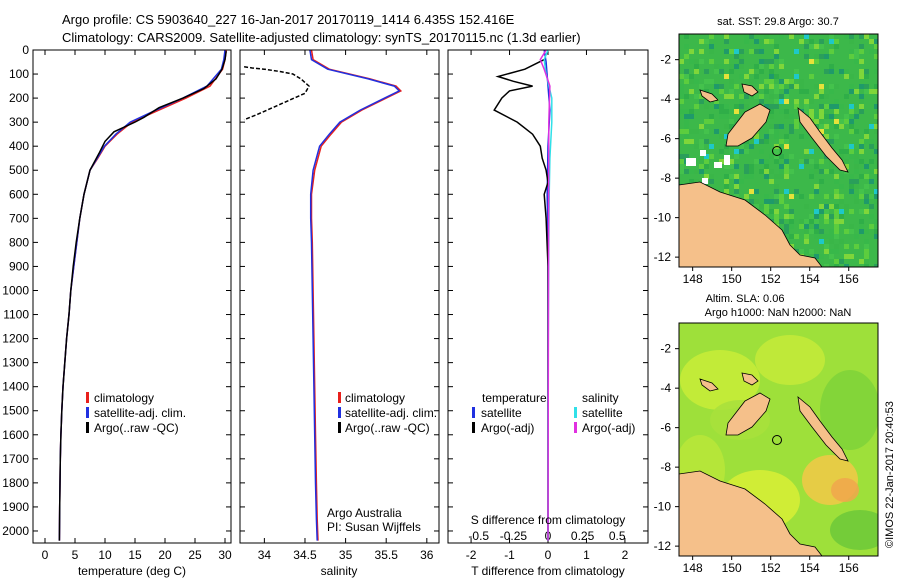 Image resolution: width=900 pixels, height=580 pixels. What do you see at coordinates (478, 536) in the screenshot?
I see `secondary-x-tick-label: -0.5` at bounding box center [478, 536].